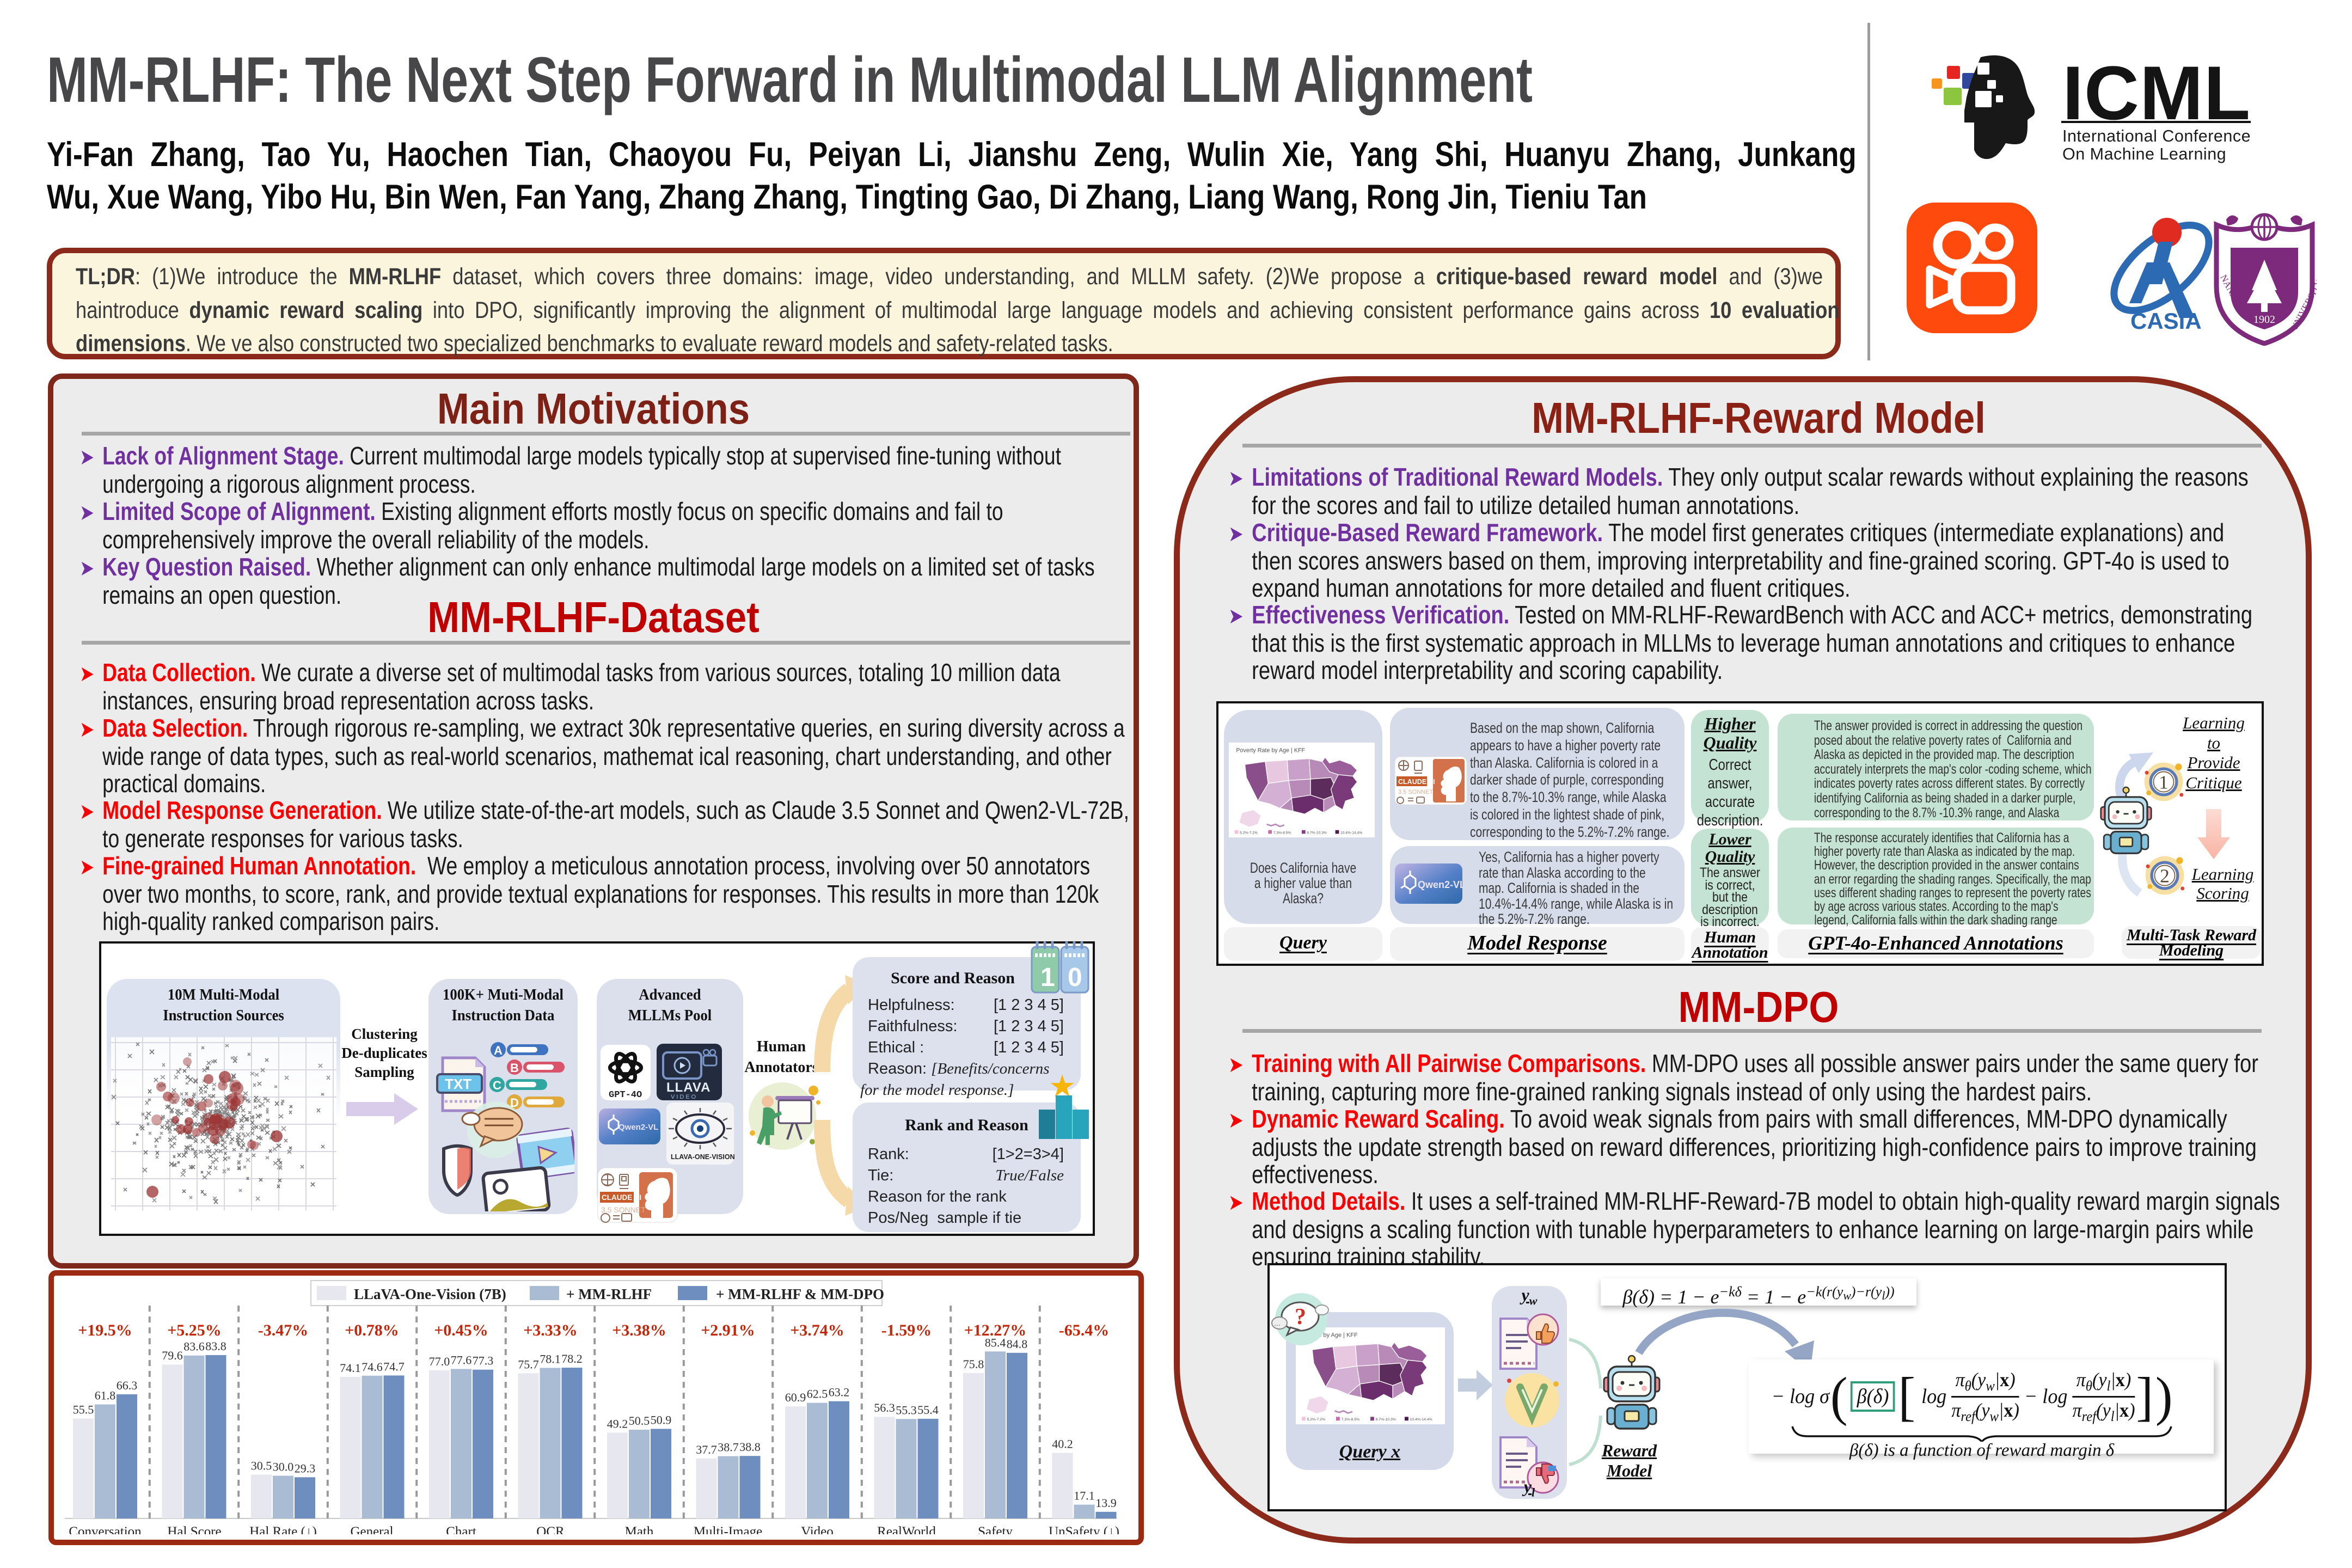  I want to click on svg-text: 38.7, so click(728, 1447).